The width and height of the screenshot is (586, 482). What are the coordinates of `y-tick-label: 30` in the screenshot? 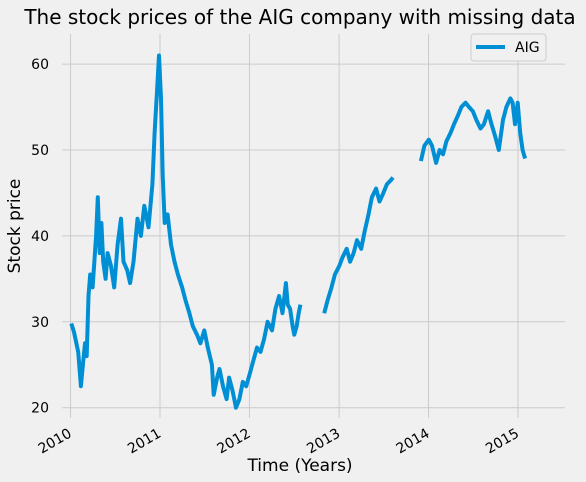 It's located at (40, 323).